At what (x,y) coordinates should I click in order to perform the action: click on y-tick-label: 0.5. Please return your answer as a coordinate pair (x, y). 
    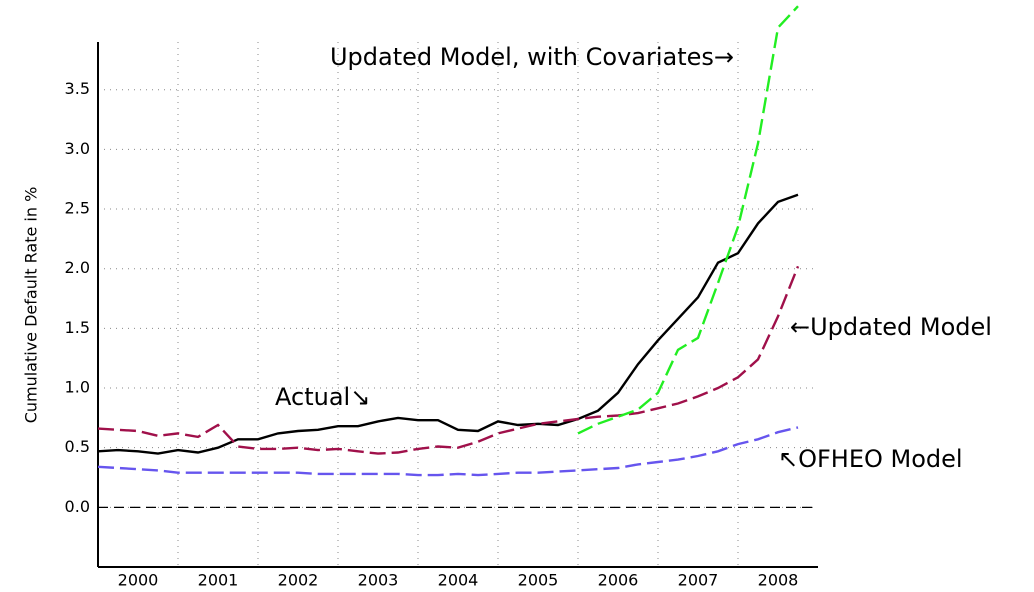
    Looking at the image, I should click on (77, 446).